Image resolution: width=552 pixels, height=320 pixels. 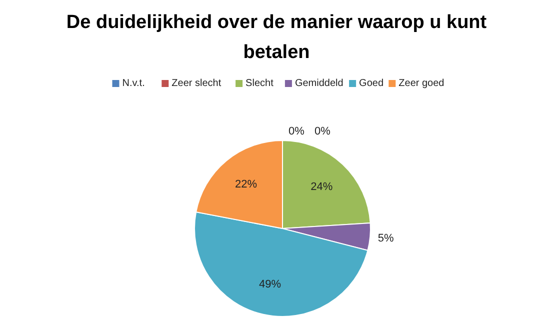 I want to click on chart-title: De duidelijkheid over de manier waarop u kunt betalen, so click(x=277, y=37).